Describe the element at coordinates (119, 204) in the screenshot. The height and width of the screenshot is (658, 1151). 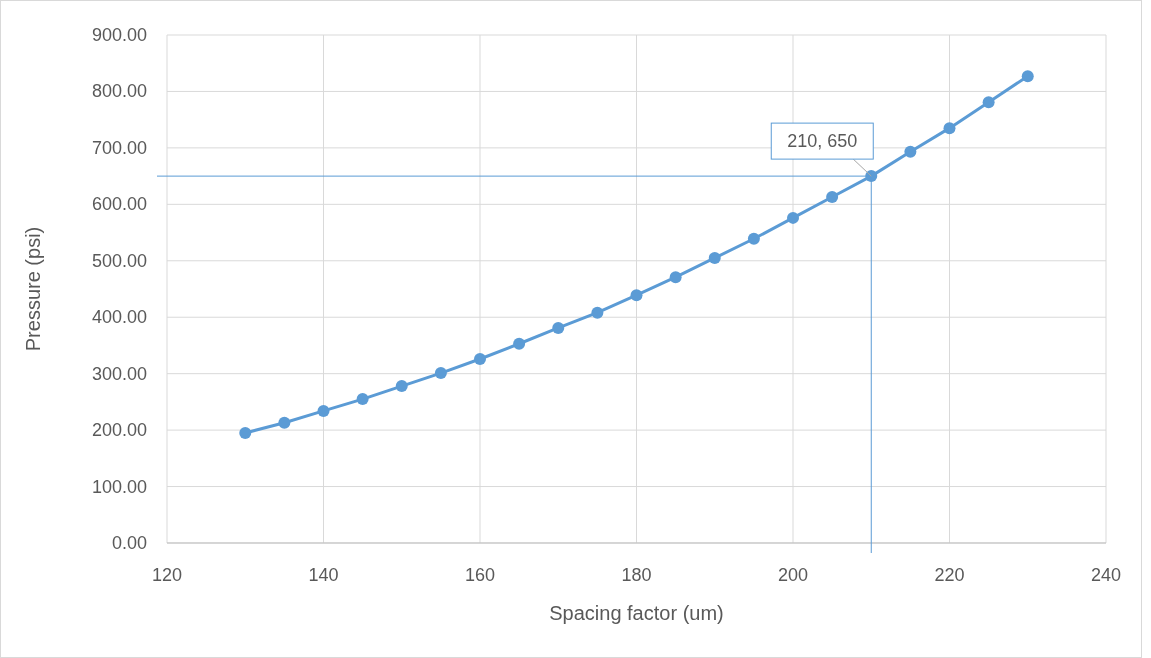
I see `y-tick-label: 600.00` at that location.